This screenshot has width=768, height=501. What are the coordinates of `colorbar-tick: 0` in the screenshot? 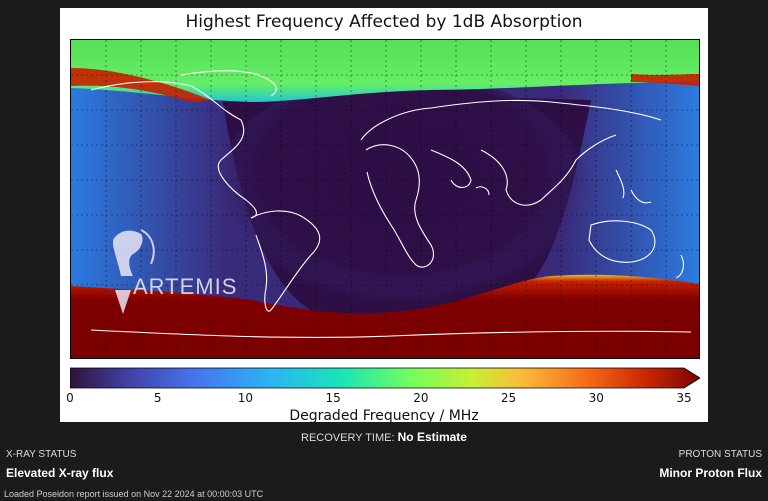 It's located at (70, 398).